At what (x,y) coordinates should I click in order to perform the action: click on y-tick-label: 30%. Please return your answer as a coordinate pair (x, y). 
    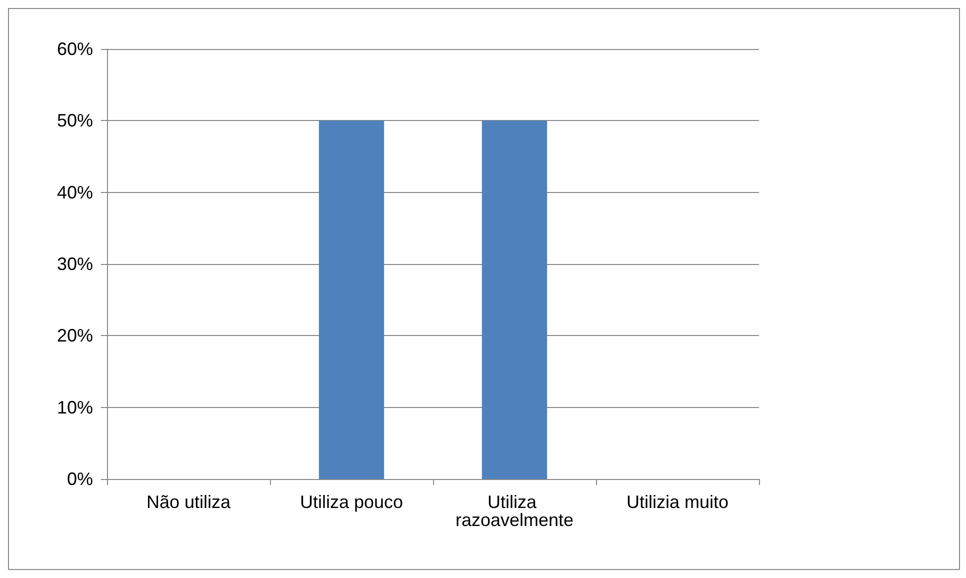
    Looking at the image, I should click on (74, 264).